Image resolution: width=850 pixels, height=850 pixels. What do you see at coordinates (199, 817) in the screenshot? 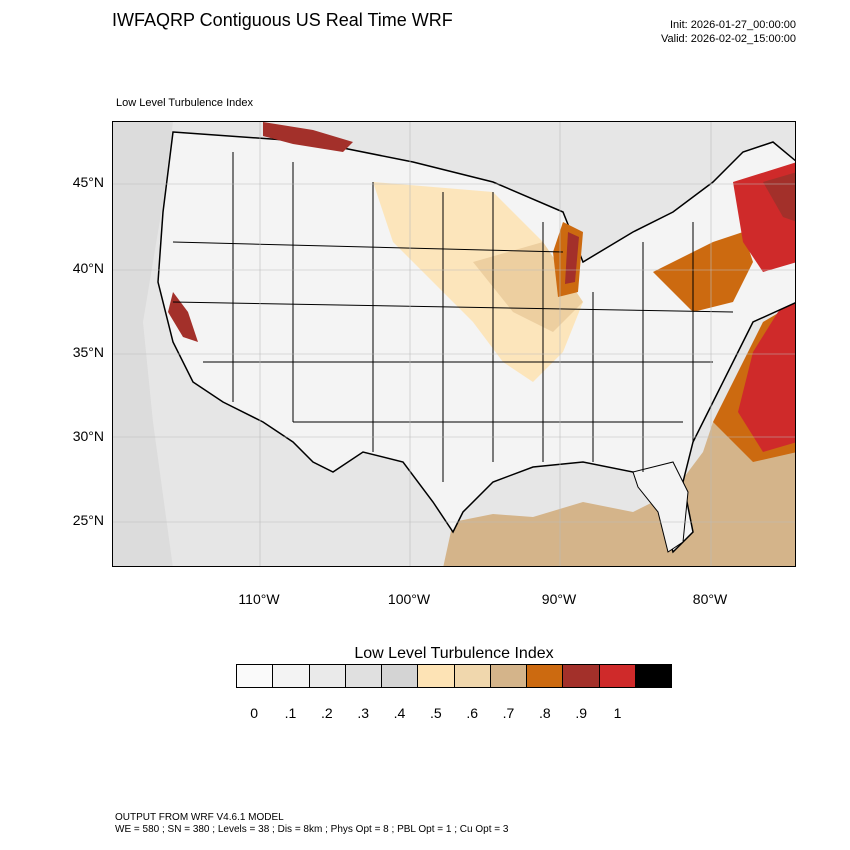
I see `footer-model: OUTPUT FROM WRF V4.6.1 MODEL` at bounding box center [199, 817].